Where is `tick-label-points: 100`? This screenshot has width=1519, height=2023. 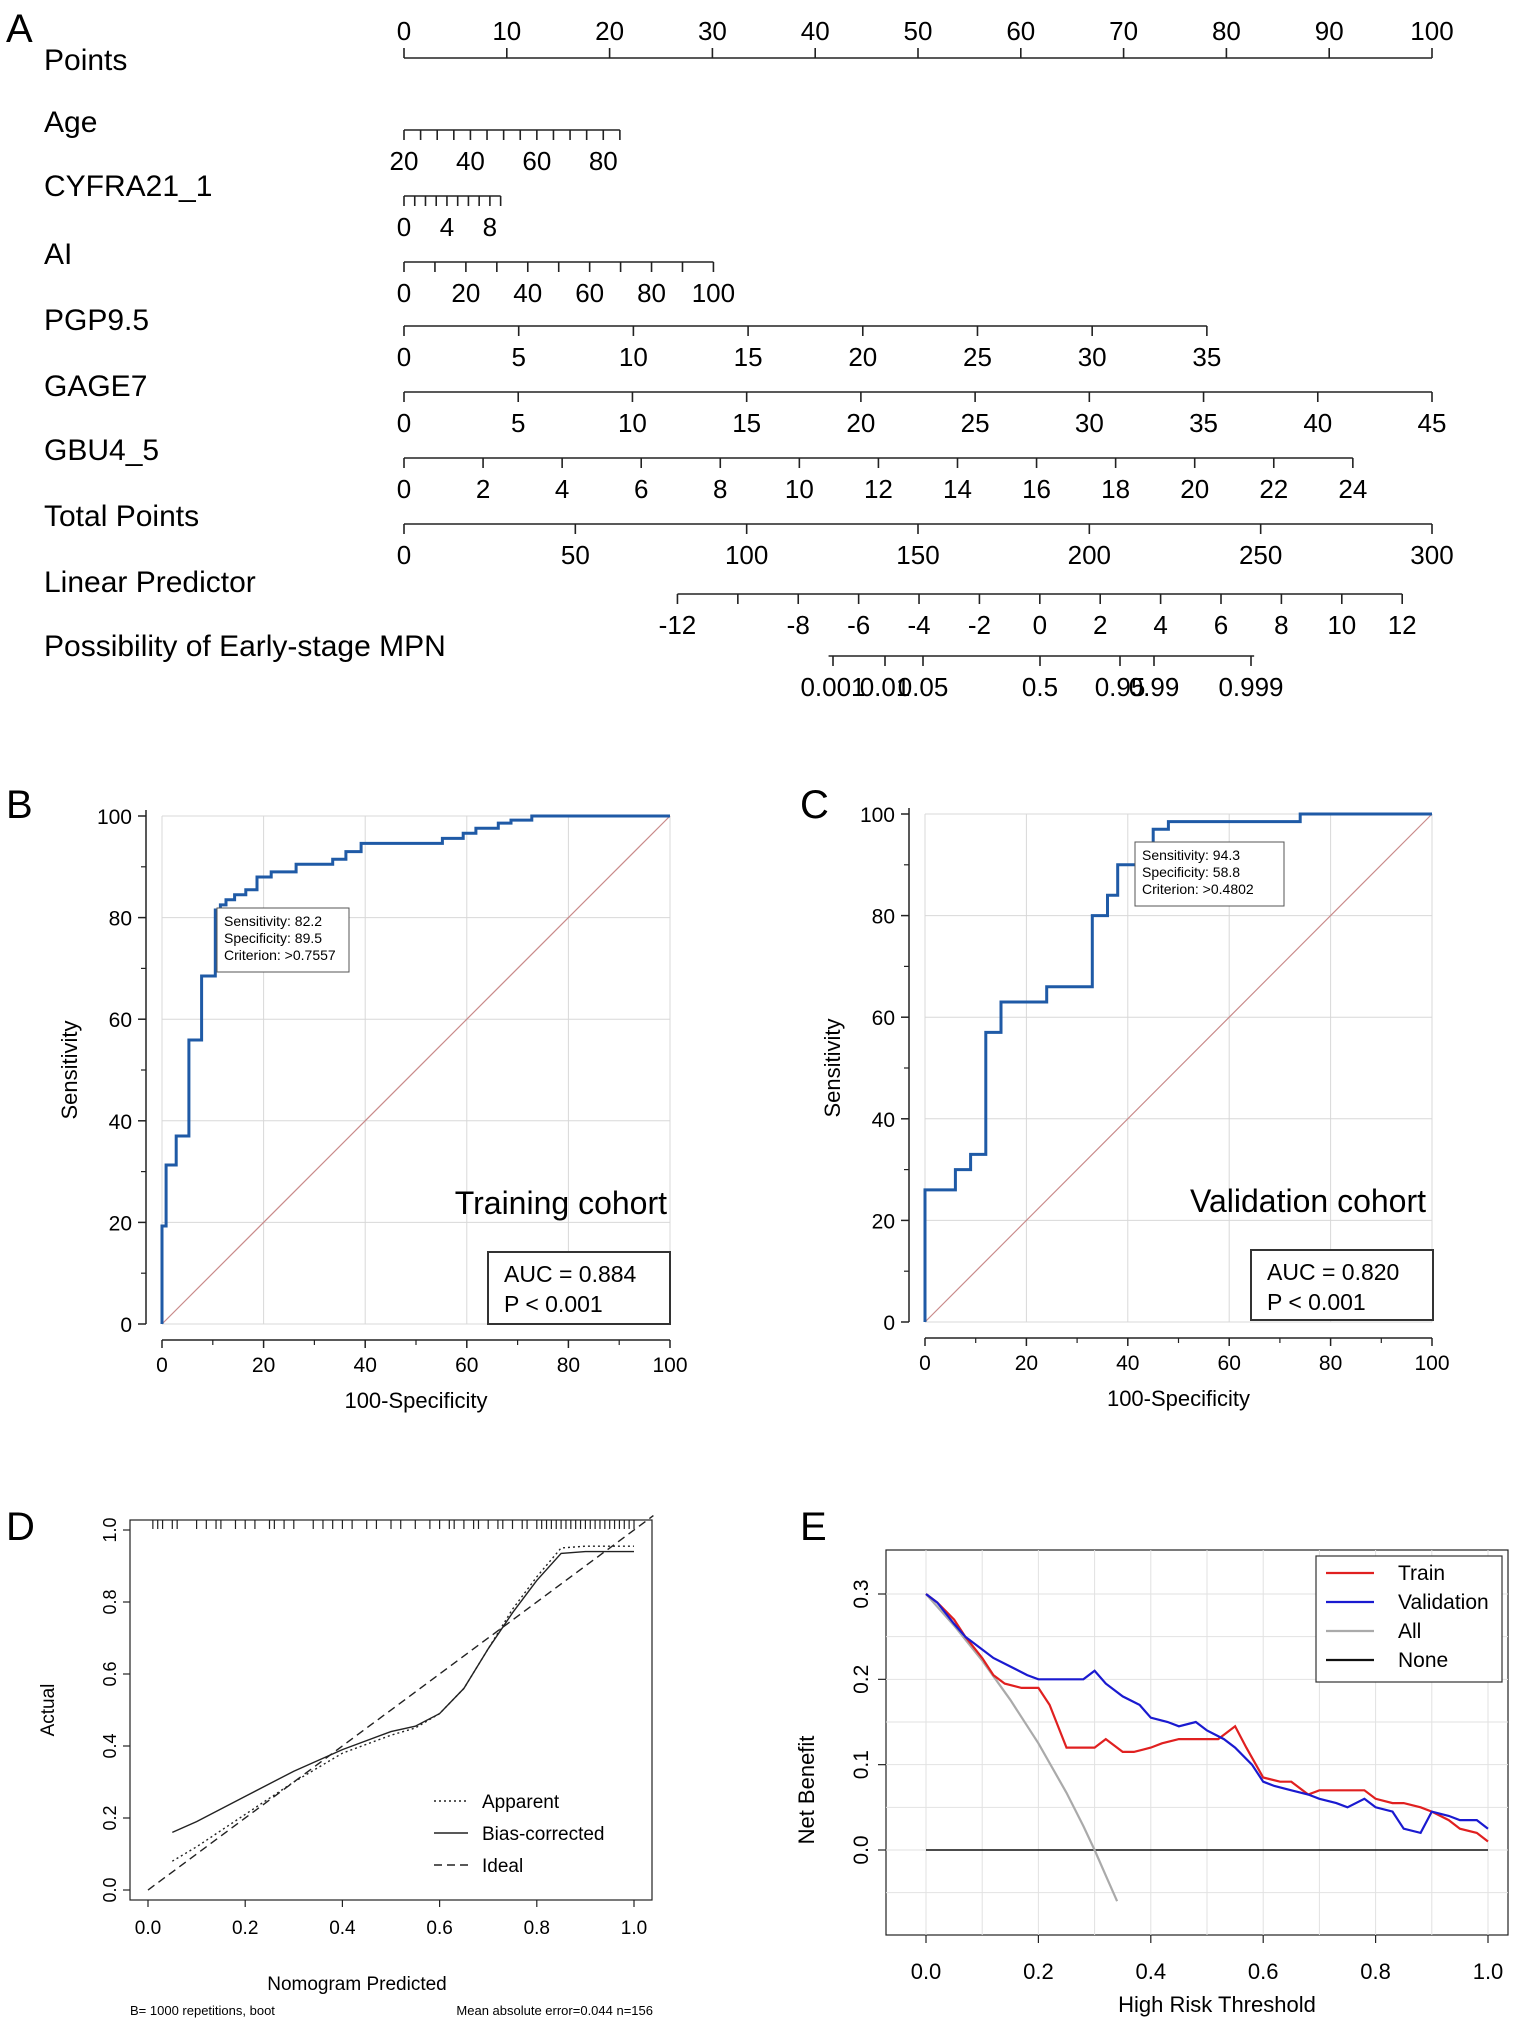
tick-label-points: 100 is located at coordinates (1431, 31).